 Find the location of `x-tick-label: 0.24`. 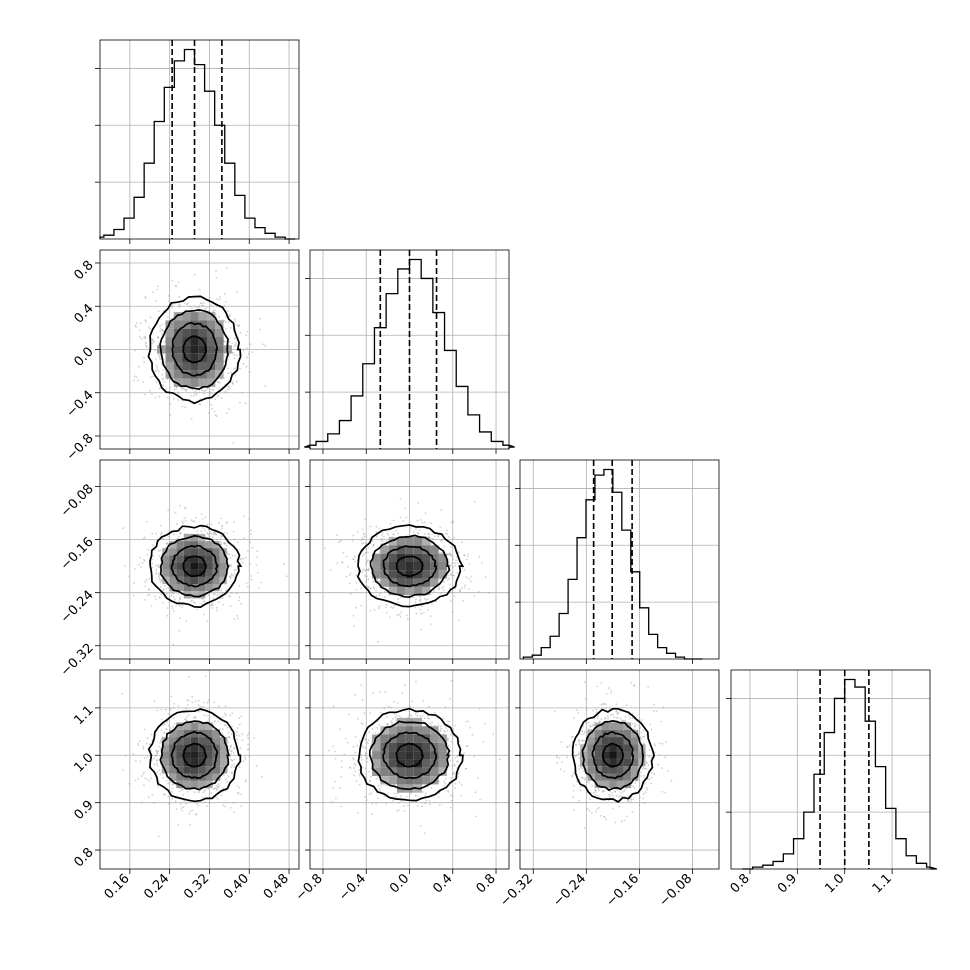

x-tick-label: 0.24 is located at coordinates (156, 886).